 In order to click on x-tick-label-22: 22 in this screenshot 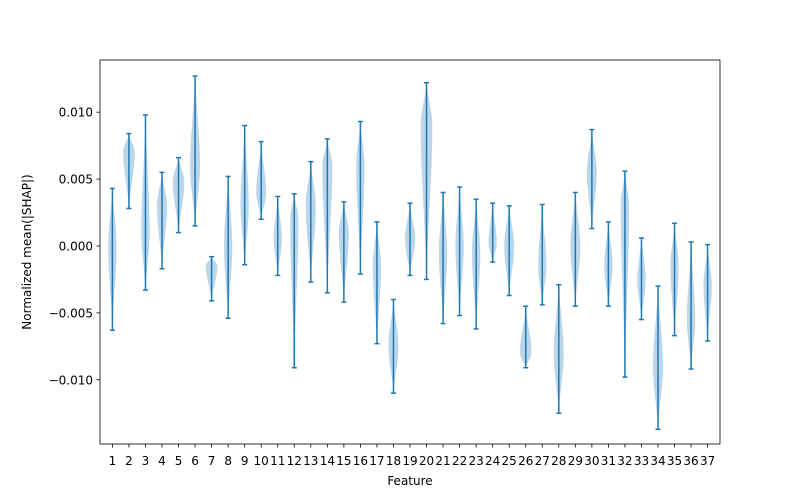, I will do `click(459, 461)`.